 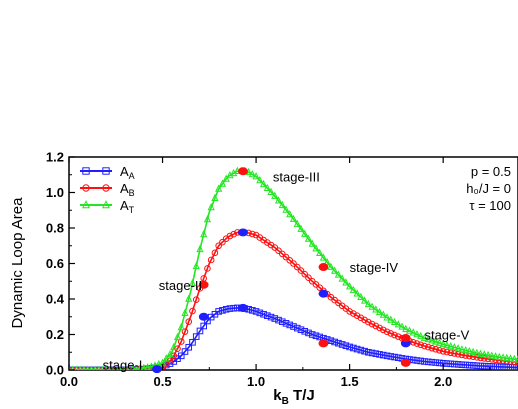 I want to click on y-tick-label: 0.4, so click(x=55, y=299).